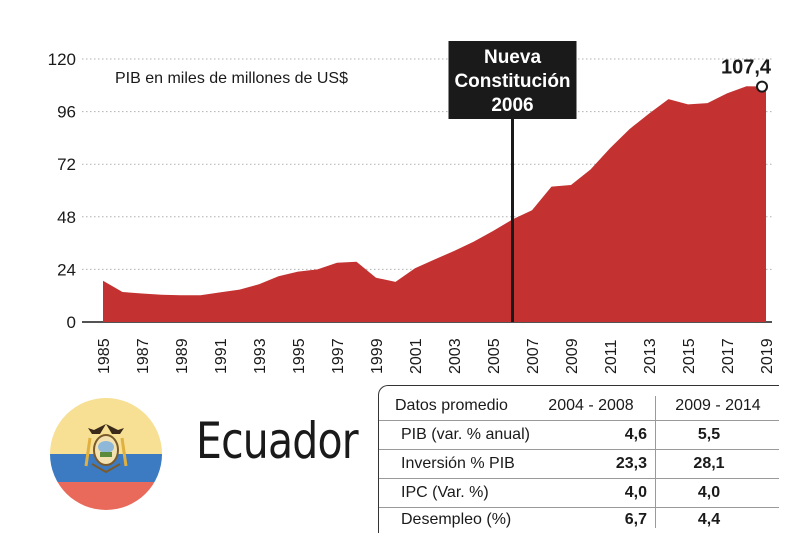 The height and width of the screenshot is (557, 800). I want to click on y-tick-label: 0, so click(71, 322).